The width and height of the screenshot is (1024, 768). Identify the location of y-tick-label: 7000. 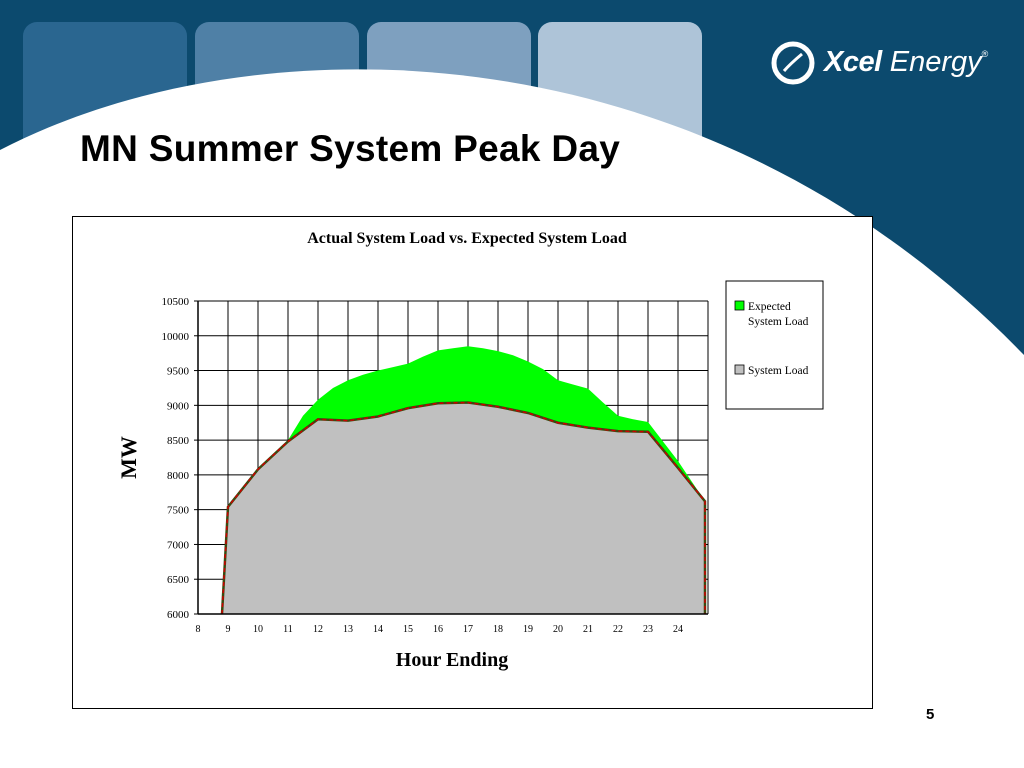
(178, 545).